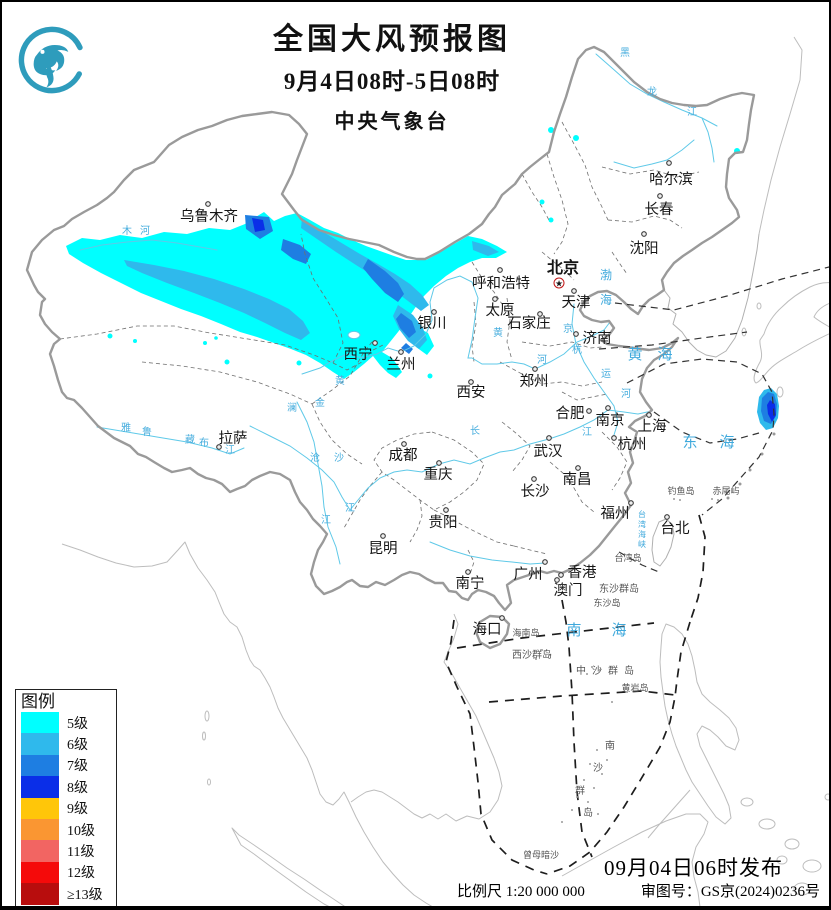 The image size is (831, 910). What do you see at coordinates (548, 451) in the screenshot?
I see `city-label: 武汉` at bounding box center [548, 451].